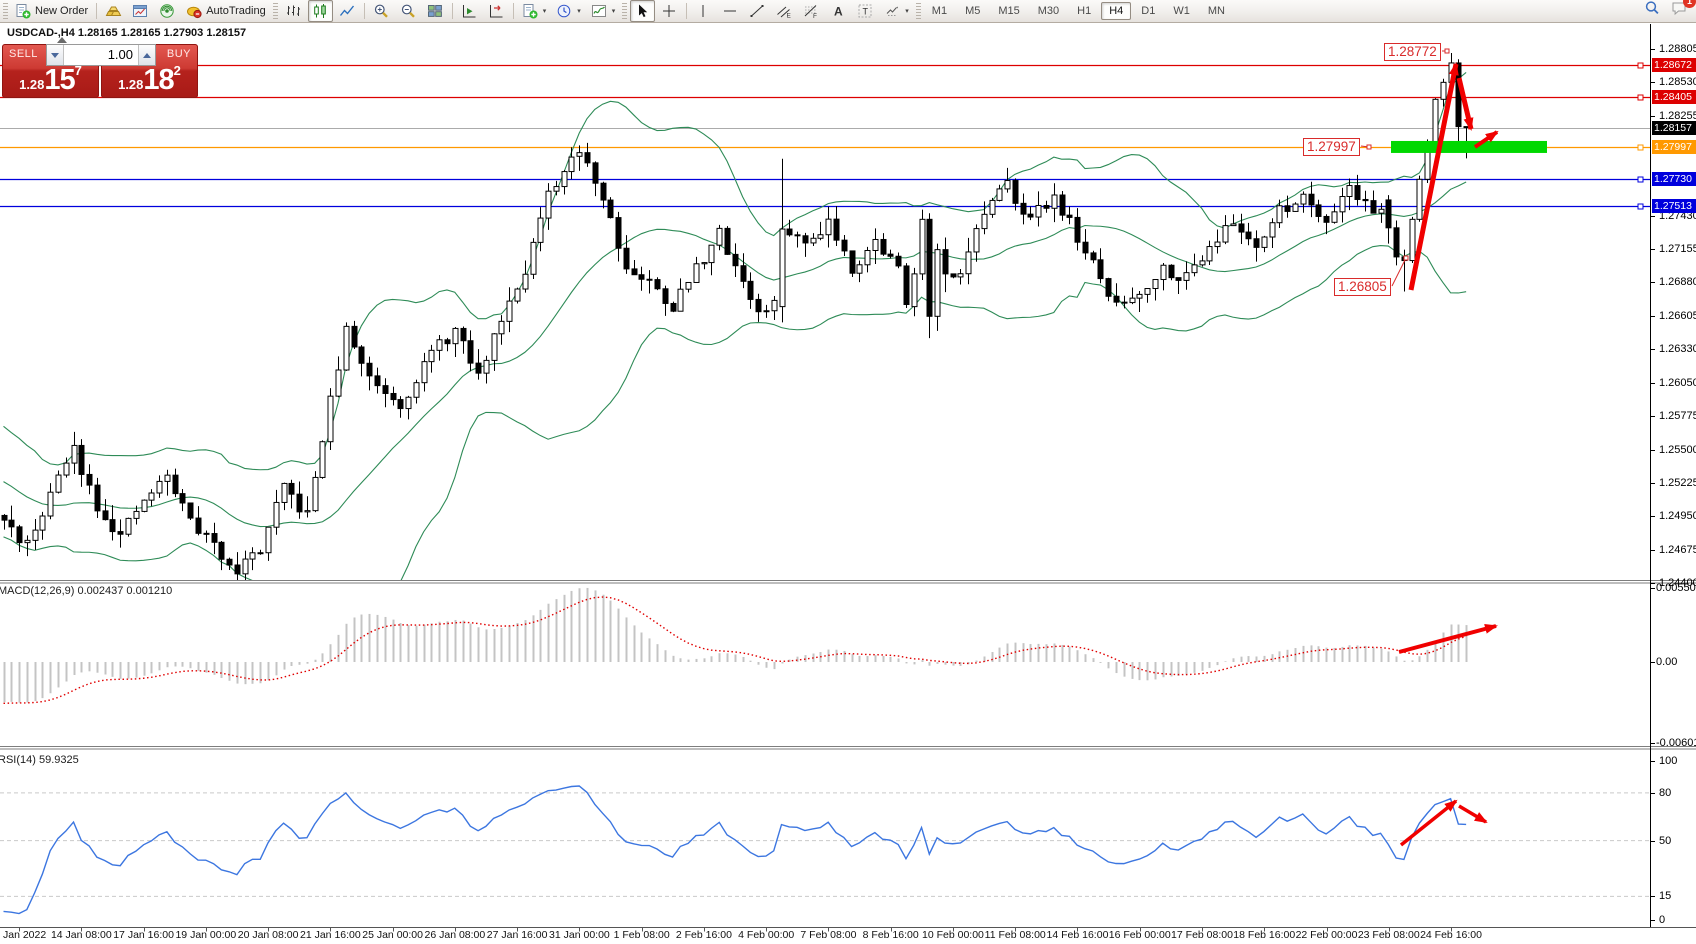 The height and width of the screenshot is (944, 1696). I want to click on toolbar-button-signals, so click(167, 11).